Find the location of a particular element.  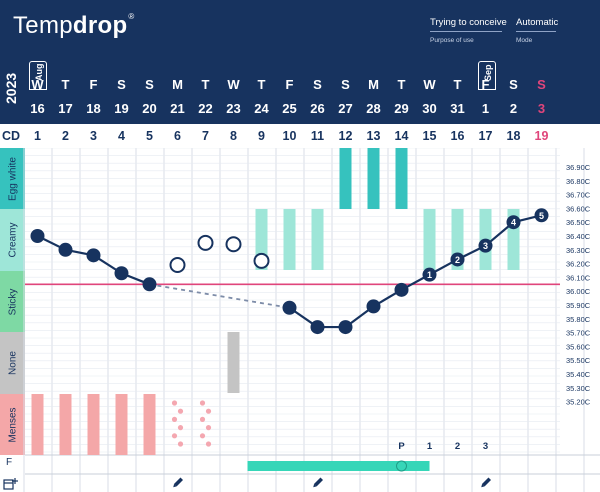

cycle-day-number: 16 is located at coordinates (457, 136).